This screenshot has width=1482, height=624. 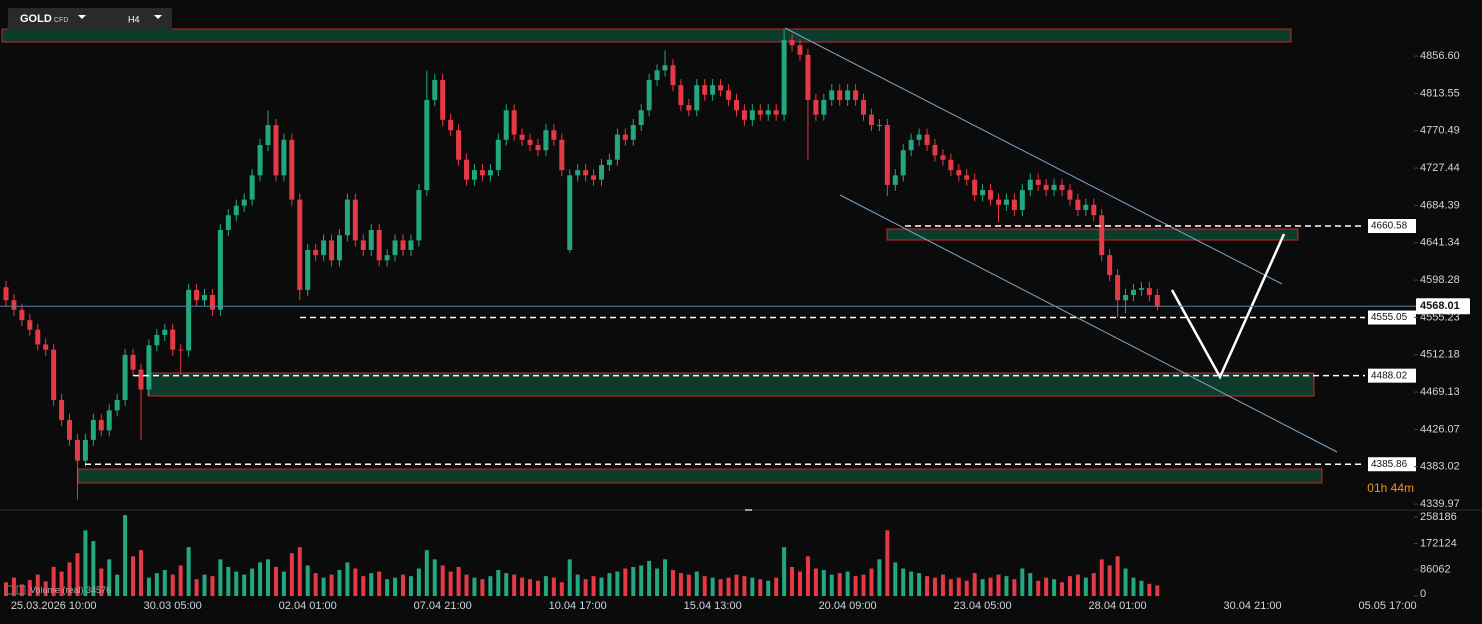 I want to click on level-label: 4385.86, so click(x=1389, y=464).